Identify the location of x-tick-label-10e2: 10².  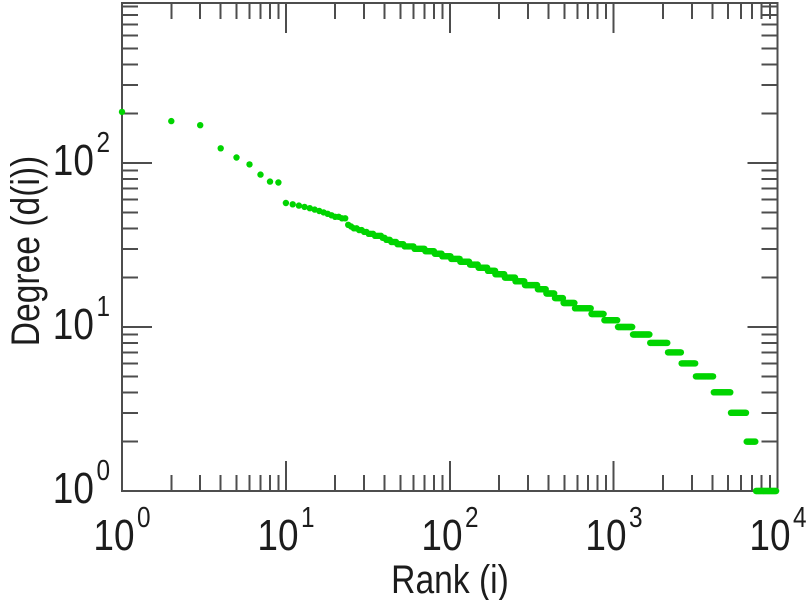
(449, 532).